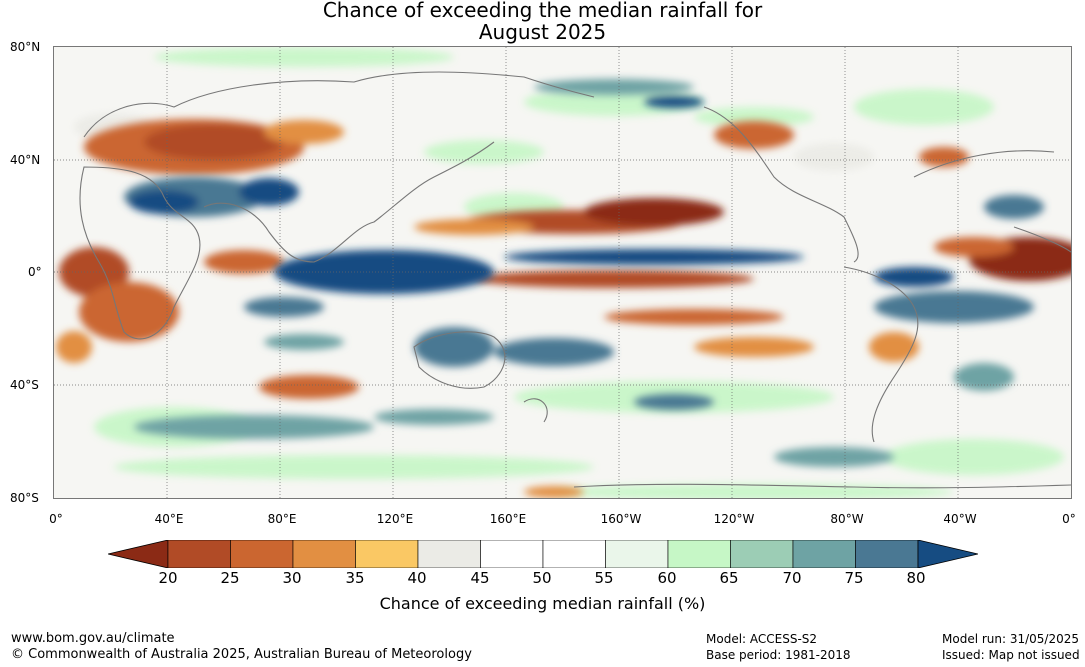 This screenshot has width=1085, height=667. I want to click on lon-label-0-right: 0°, so click(1069, 519).